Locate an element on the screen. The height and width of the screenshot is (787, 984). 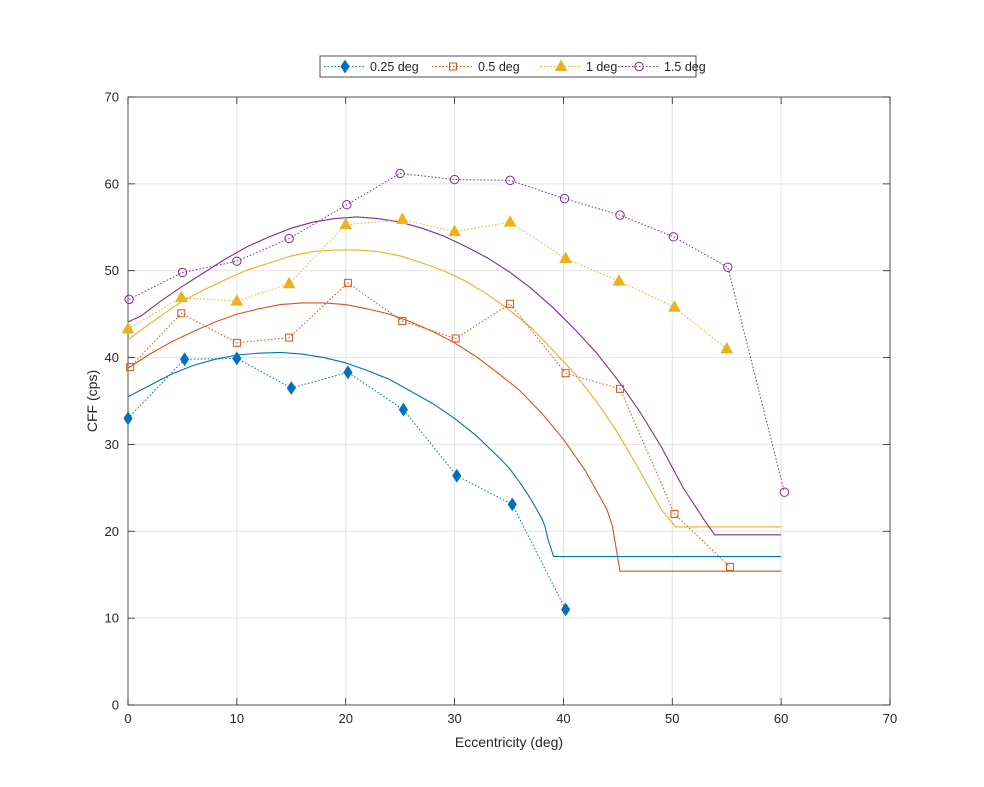
x-tick-label: 40 is located at coordinates (563, 718).